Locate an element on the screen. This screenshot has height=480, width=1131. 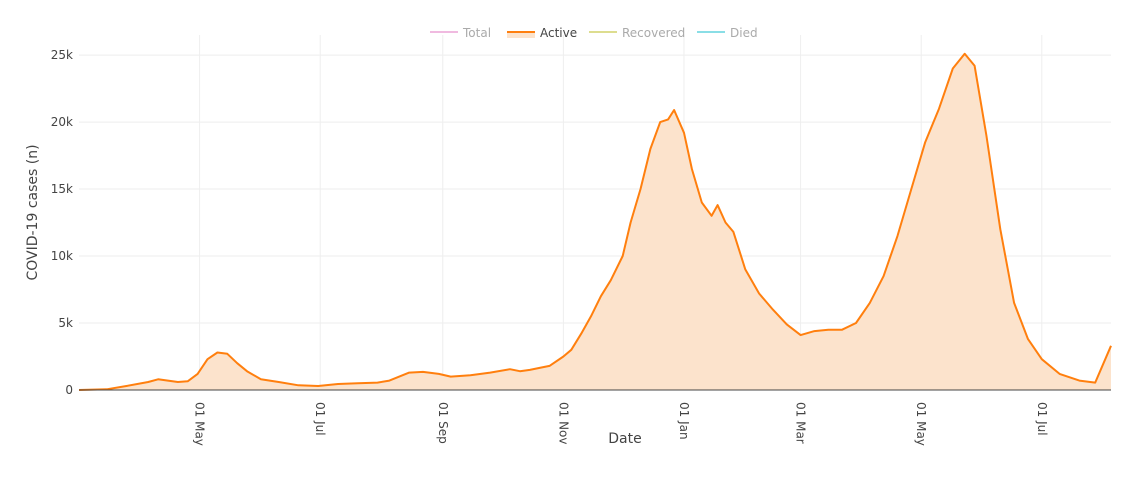
y-tick-label: 20k is located at coordinates (62, 122).